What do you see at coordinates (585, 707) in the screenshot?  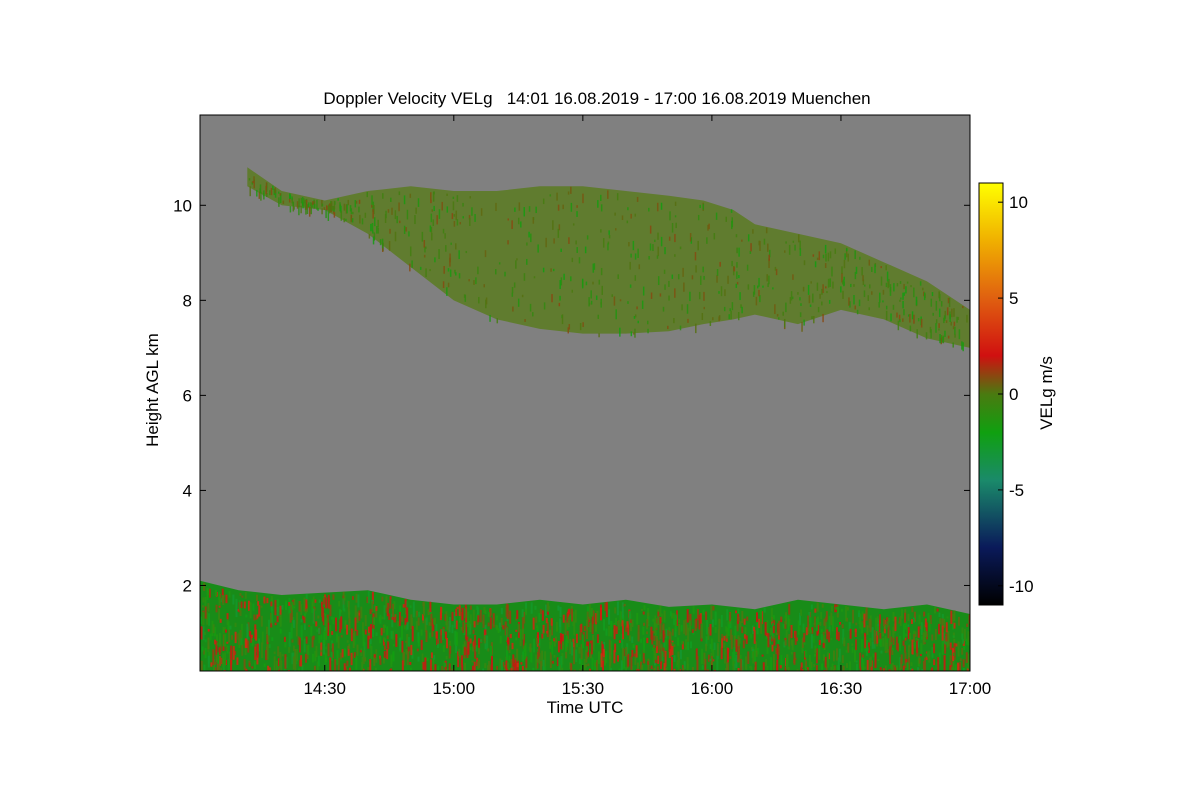 I see `x-axis-label: Time UTC` at bounding box center [585, 707].